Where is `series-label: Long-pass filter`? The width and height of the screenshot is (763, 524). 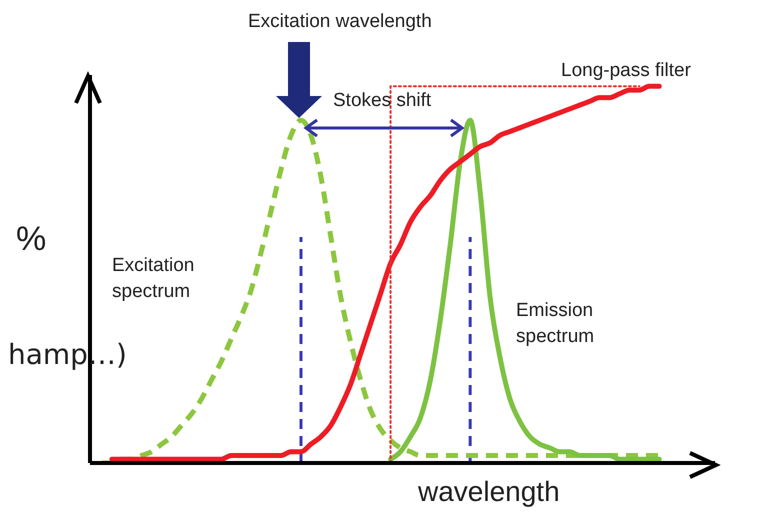 series-label: Long-pass filter is located at coordinates (626, 71).